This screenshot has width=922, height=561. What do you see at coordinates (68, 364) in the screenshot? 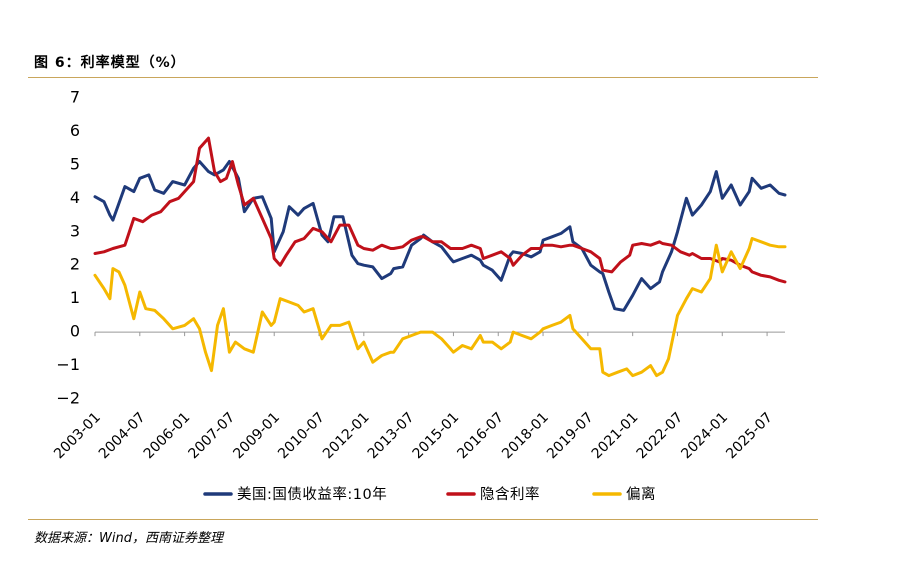
I see `y-tick-label: −1` at bounding box center [68, 364].